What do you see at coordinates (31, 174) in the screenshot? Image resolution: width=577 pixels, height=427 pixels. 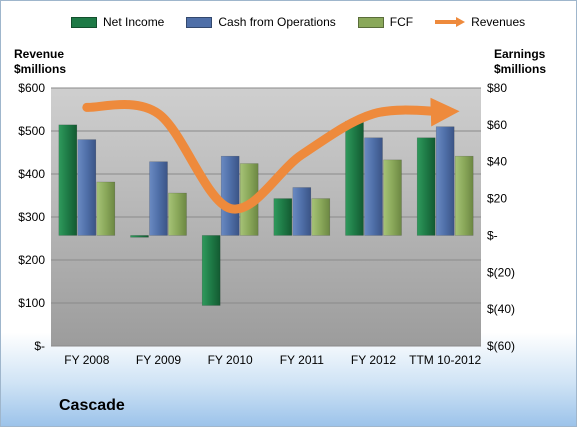 I see `left-tick-label: $400` at bounding box center [31, 174].